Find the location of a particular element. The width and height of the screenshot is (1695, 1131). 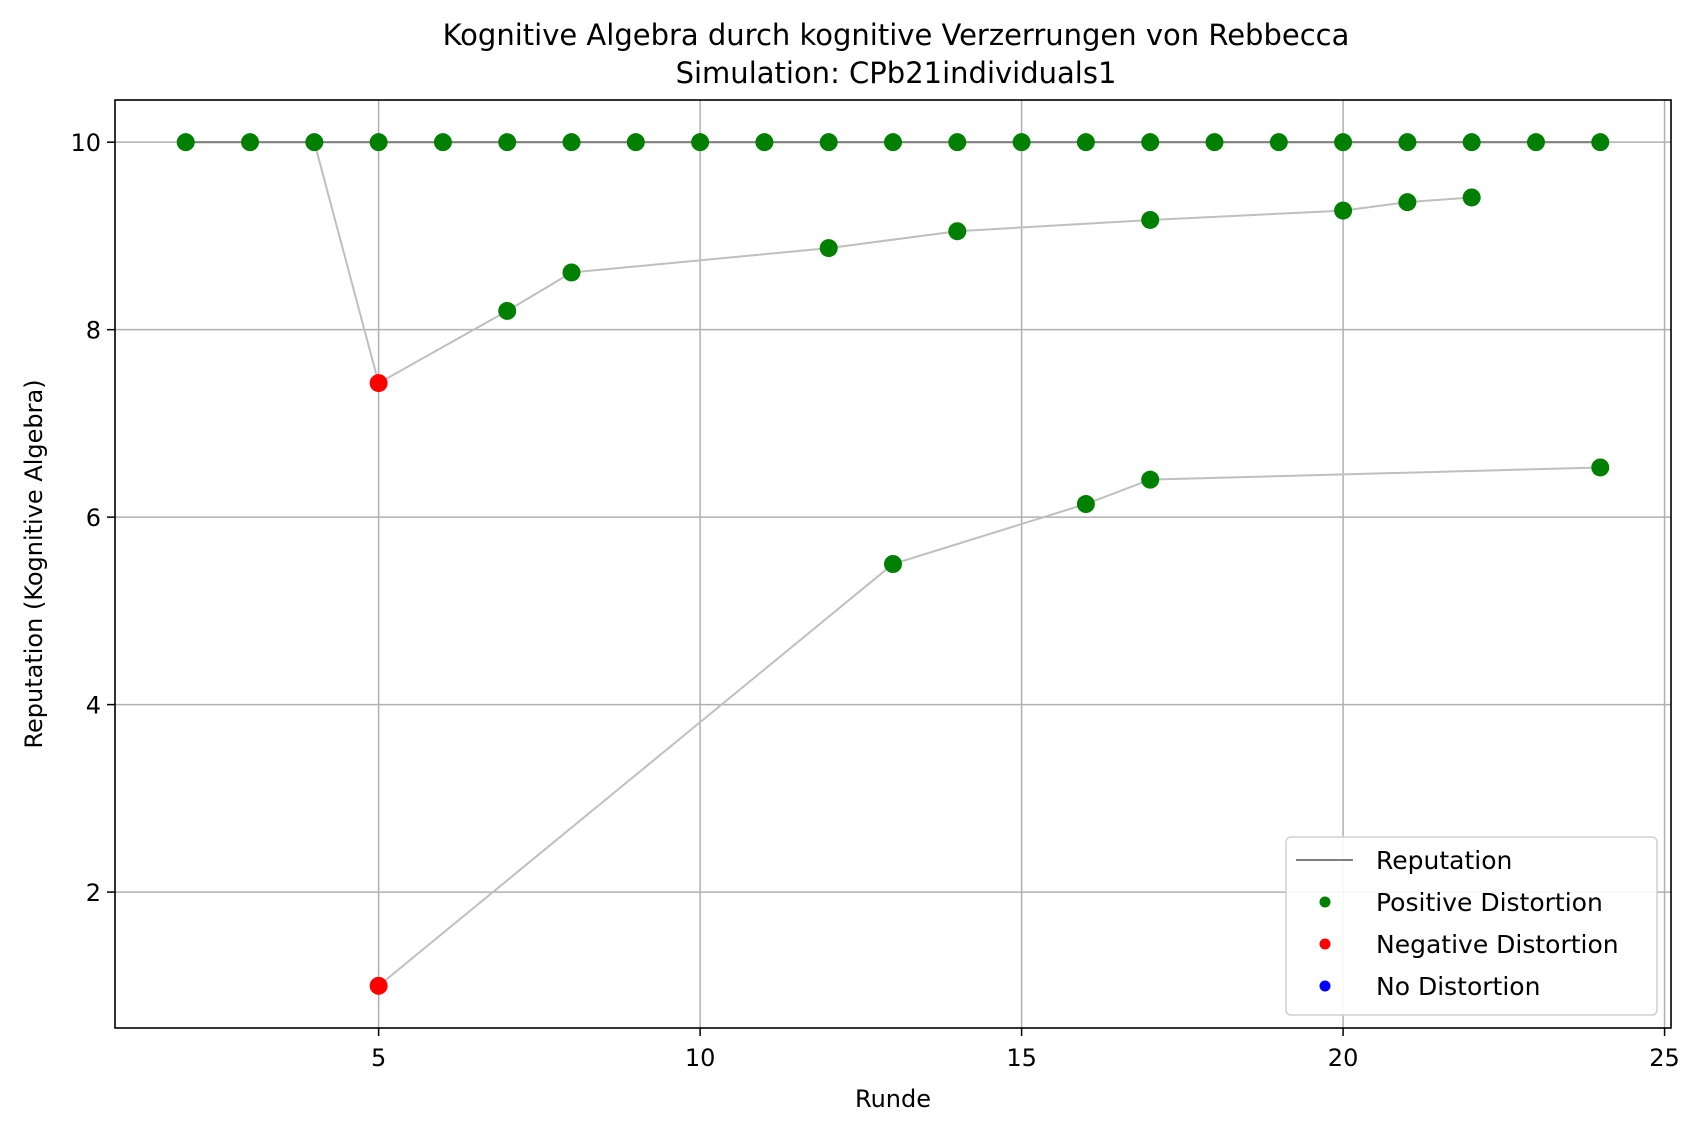

x-axis-label: Runde is located at coordinates (893, 1099).